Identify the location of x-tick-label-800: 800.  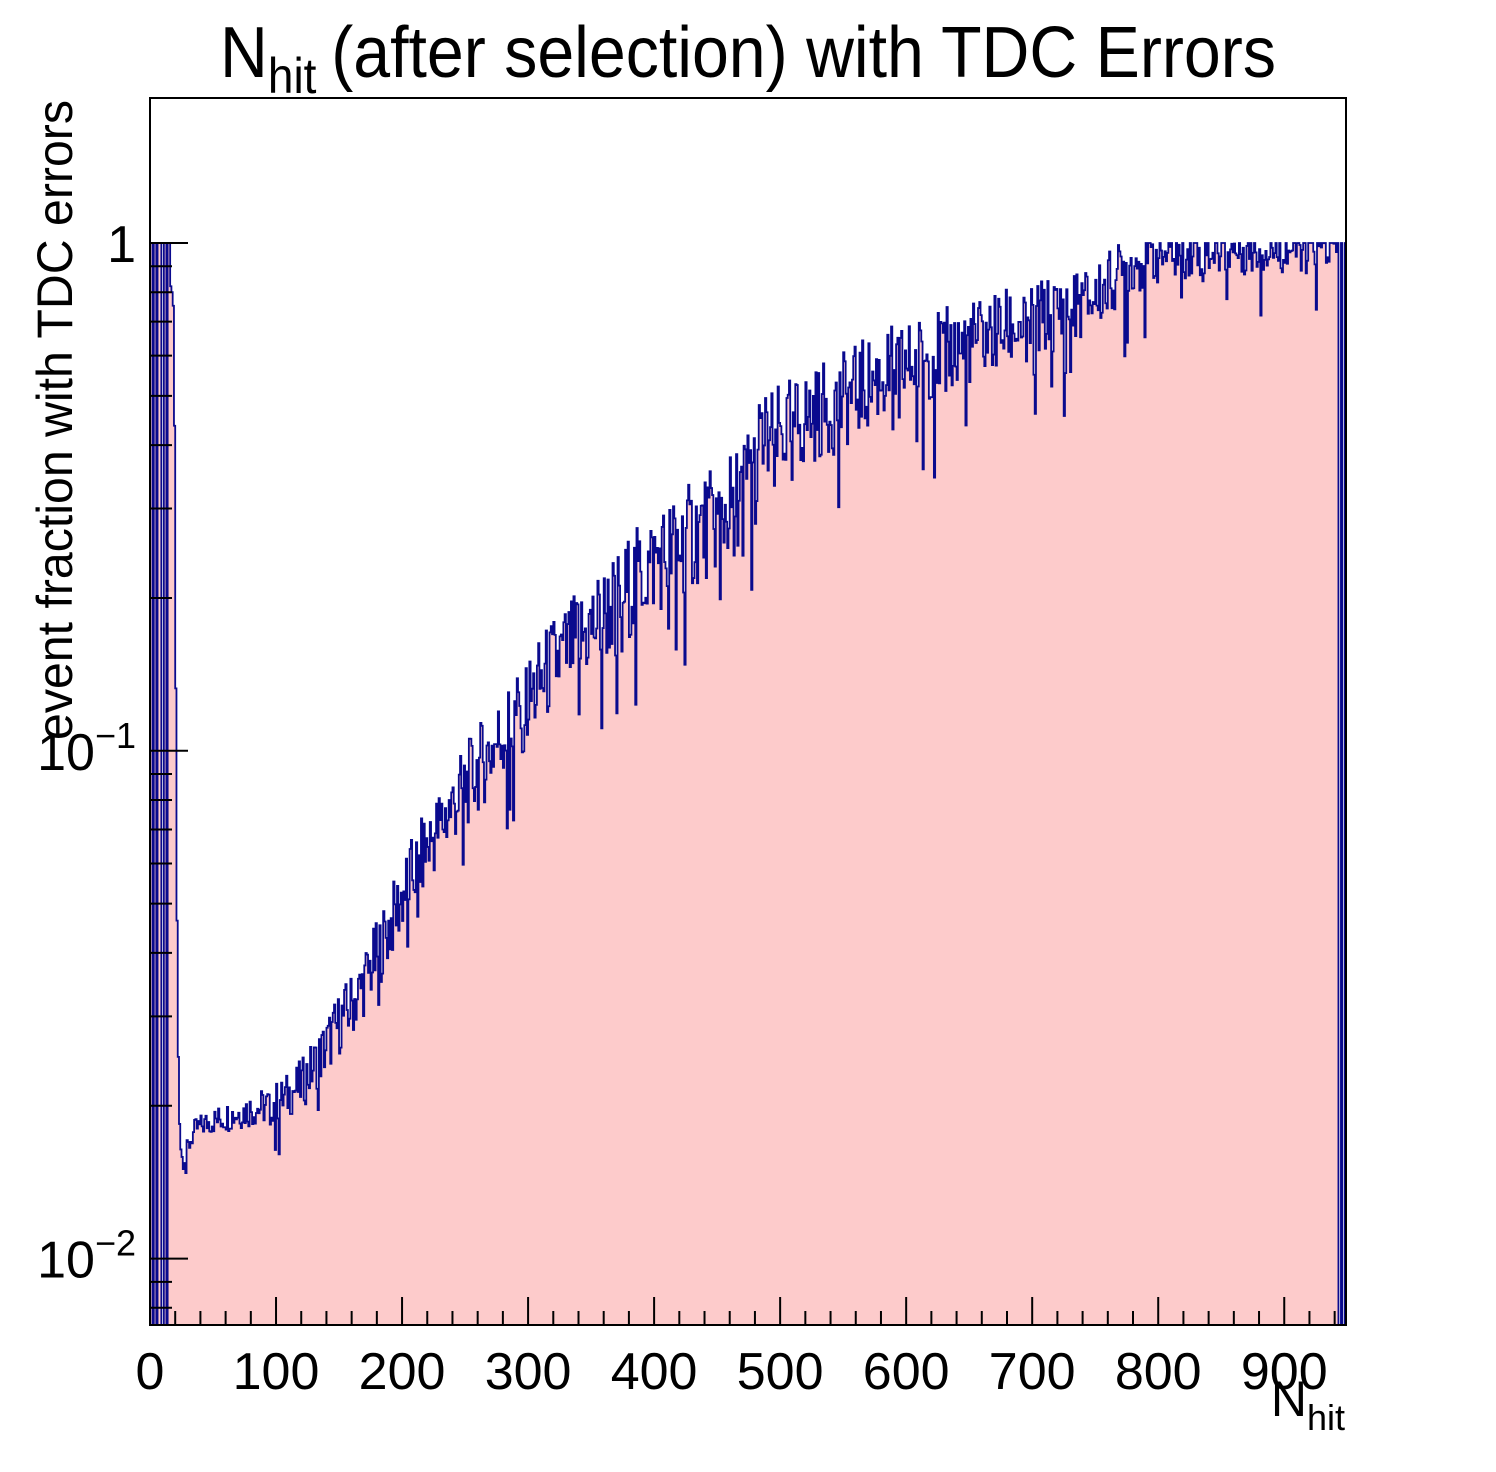
(1158, 1372).